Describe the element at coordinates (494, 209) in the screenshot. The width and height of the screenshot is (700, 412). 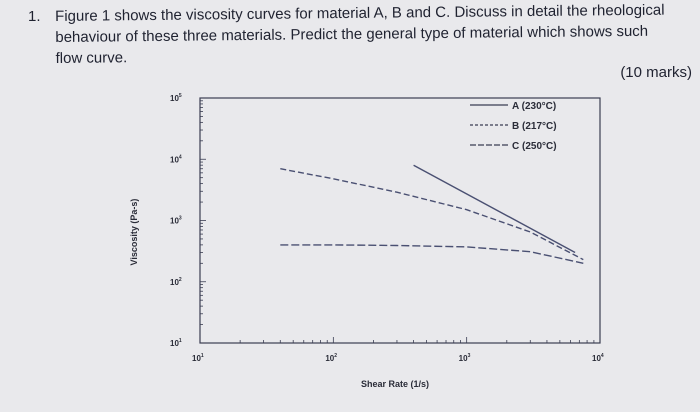
I see `series-line-a` at that location.